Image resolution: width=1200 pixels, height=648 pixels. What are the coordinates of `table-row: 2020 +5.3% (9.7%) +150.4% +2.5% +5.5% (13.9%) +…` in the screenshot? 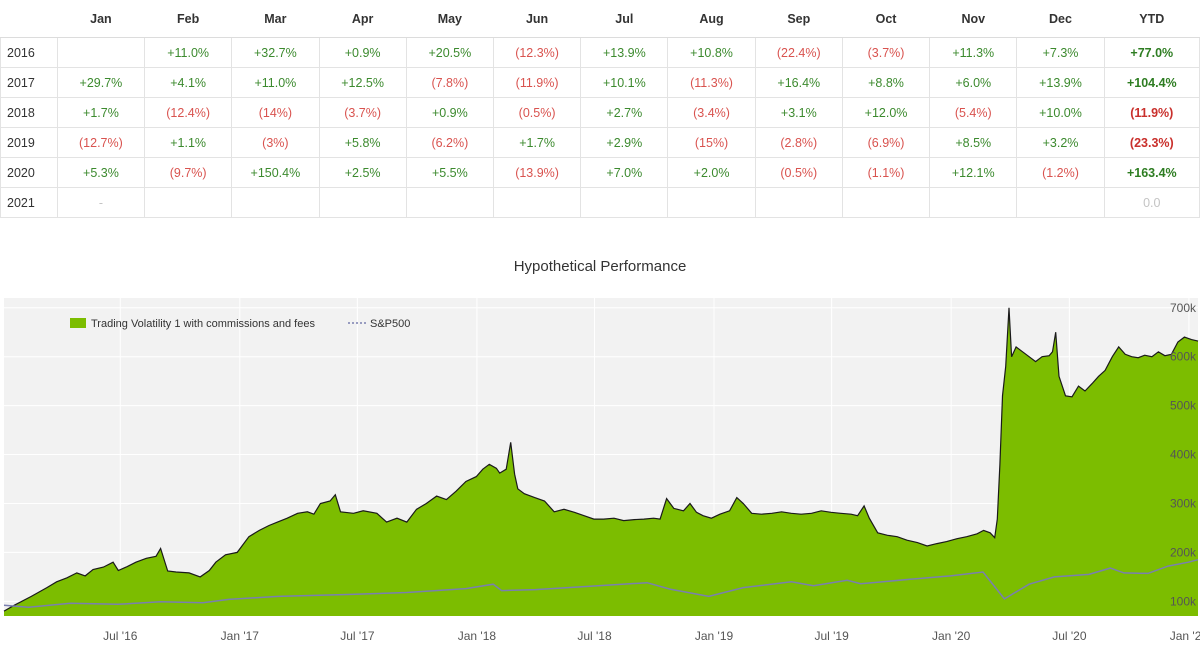 It's located at (600, 172).